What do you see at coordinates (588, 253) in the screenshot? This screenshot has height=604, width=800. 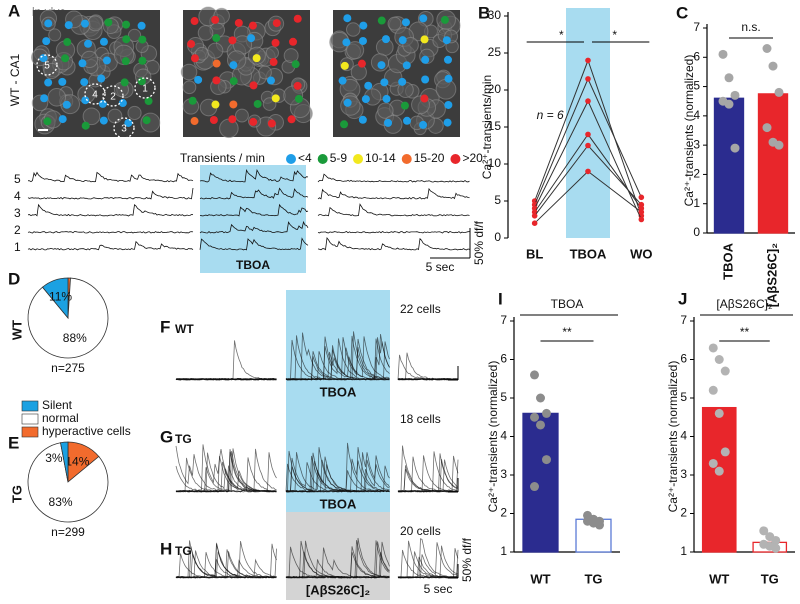 I see `x-tick-label: TBOA` at bounding box center [588, 253].